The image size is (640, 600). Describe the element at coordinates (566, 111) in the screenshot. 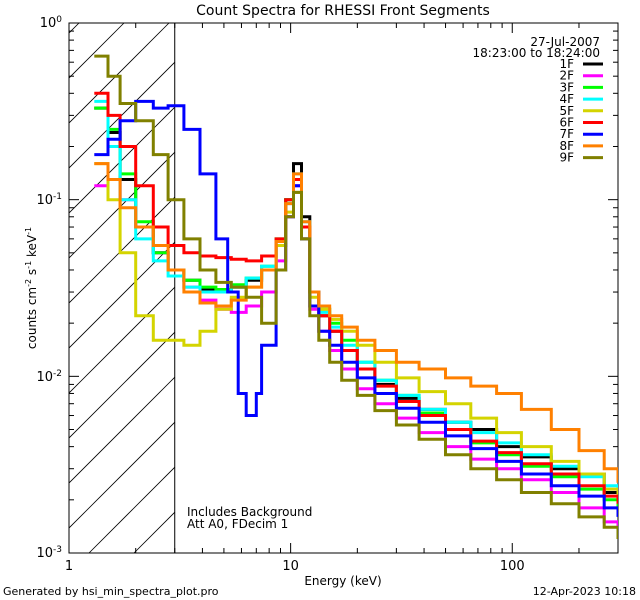

I see `legend-label-5F: 5F` at that location.